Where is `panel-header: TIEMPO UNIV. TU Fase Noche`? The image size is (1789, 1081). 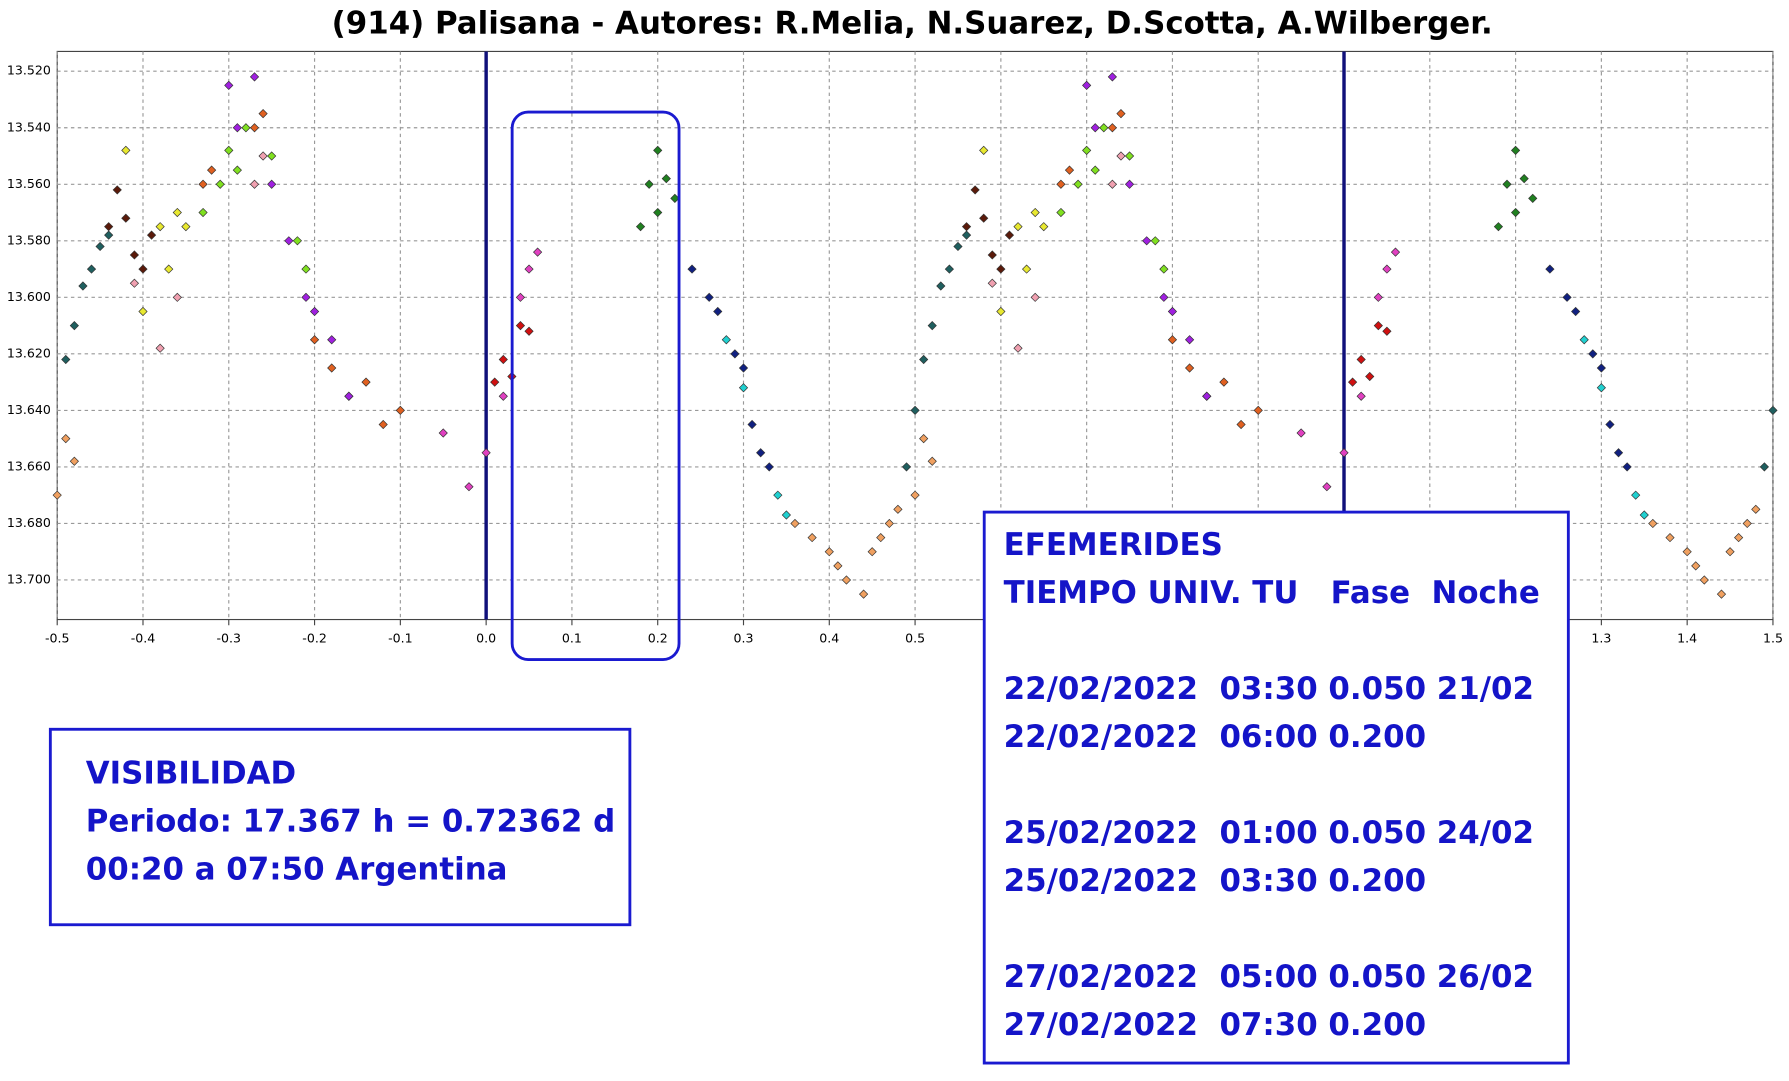 panel-header: TIEMPO UNIV. TU Fase Noche is located at coordinates (1272, 593).